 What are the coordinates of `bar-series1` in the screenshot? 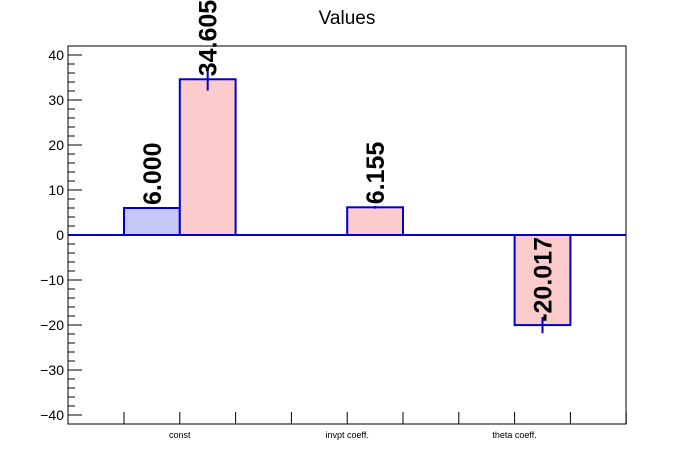 It's located at (152, 221).